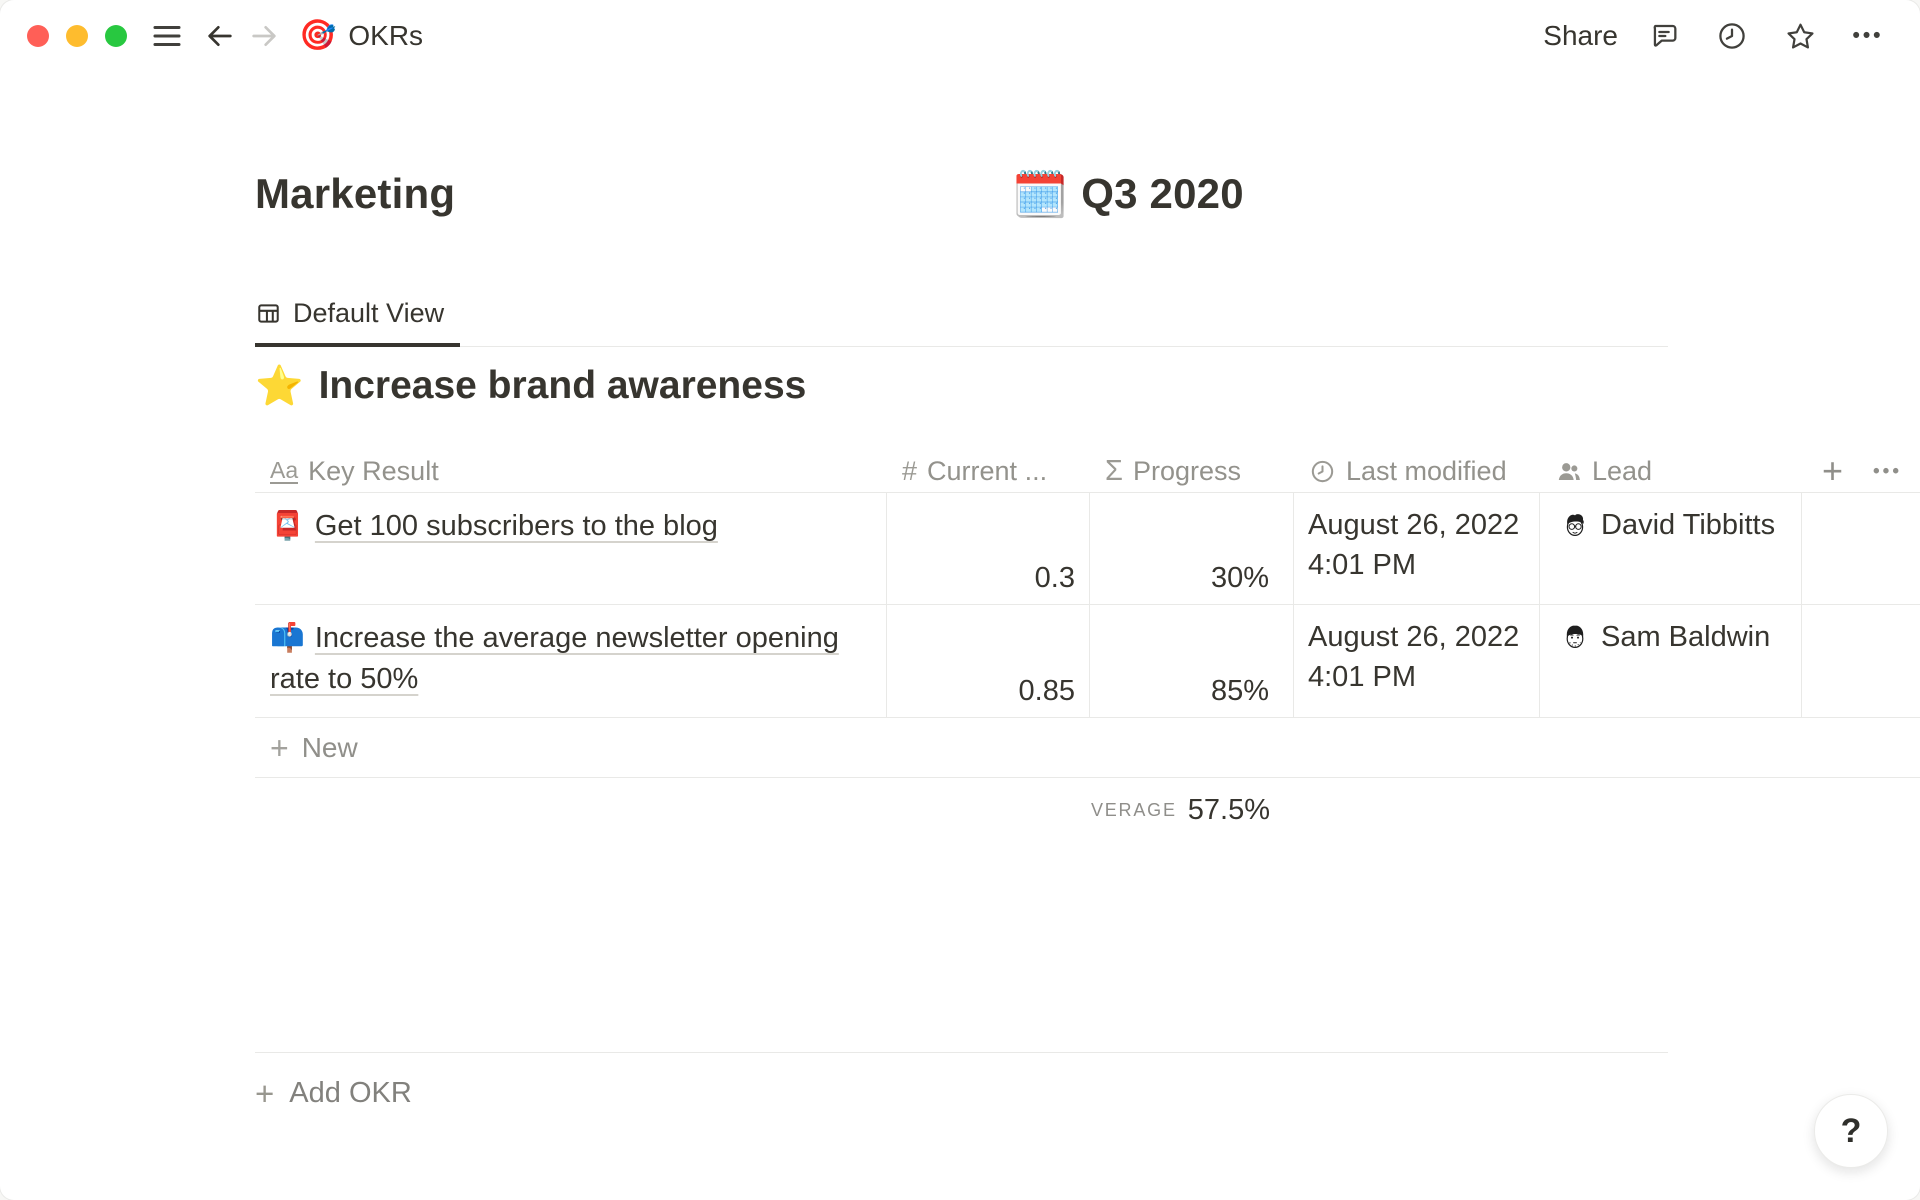 The image size is (1920, 1200). I want to click on titlebar: 🎯 OKRs Share •••, so click(960, 36).